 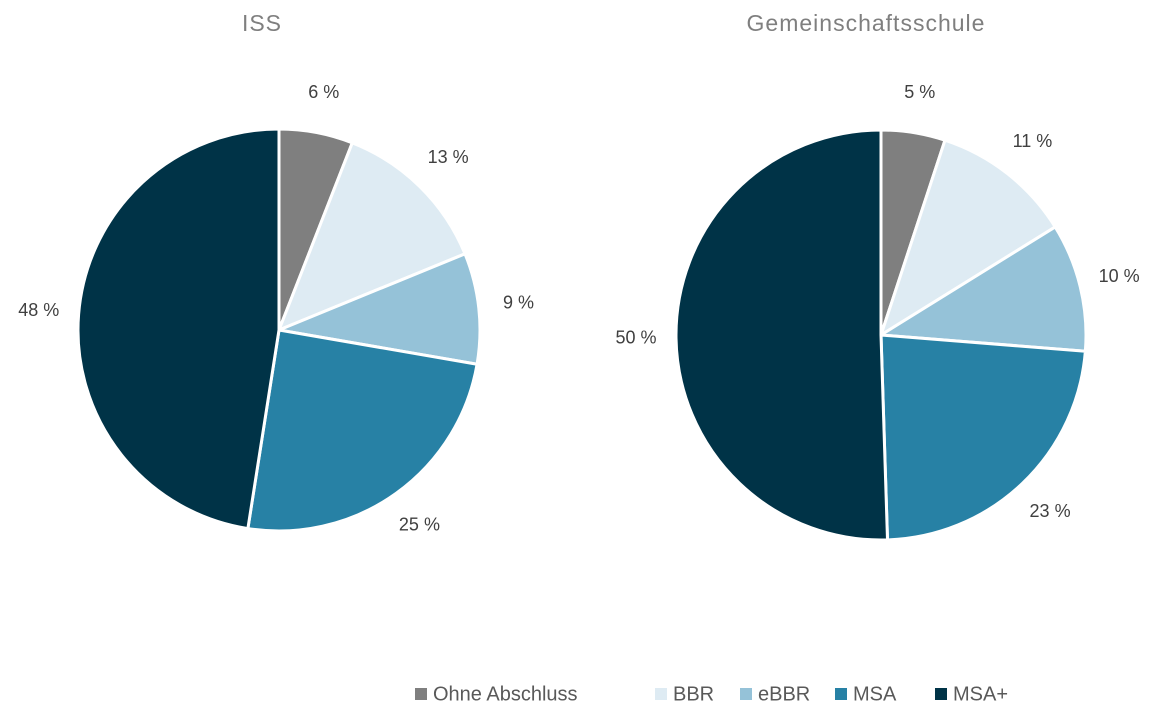 What do you see at coordinates (38, 310) in the screenshot?
I see `data-label: 48 %` at bounding box center [38, 310].